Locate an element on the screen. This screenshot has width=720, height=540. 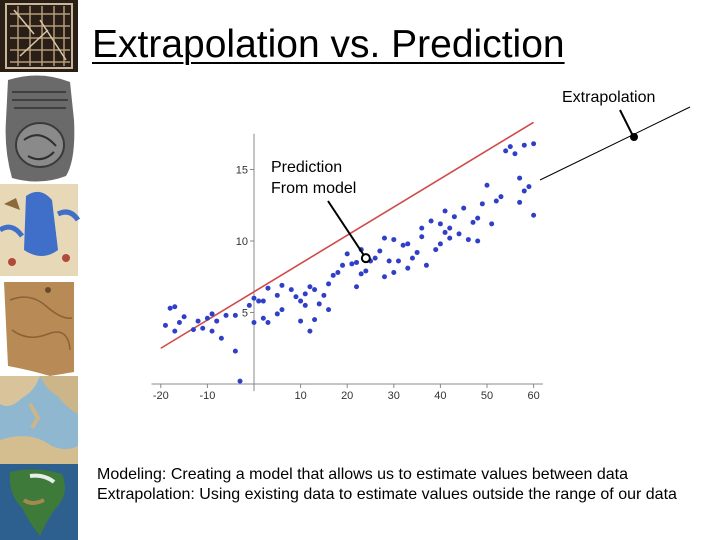
prediction-label-line-2: From model is located at coordinates (314, 188).